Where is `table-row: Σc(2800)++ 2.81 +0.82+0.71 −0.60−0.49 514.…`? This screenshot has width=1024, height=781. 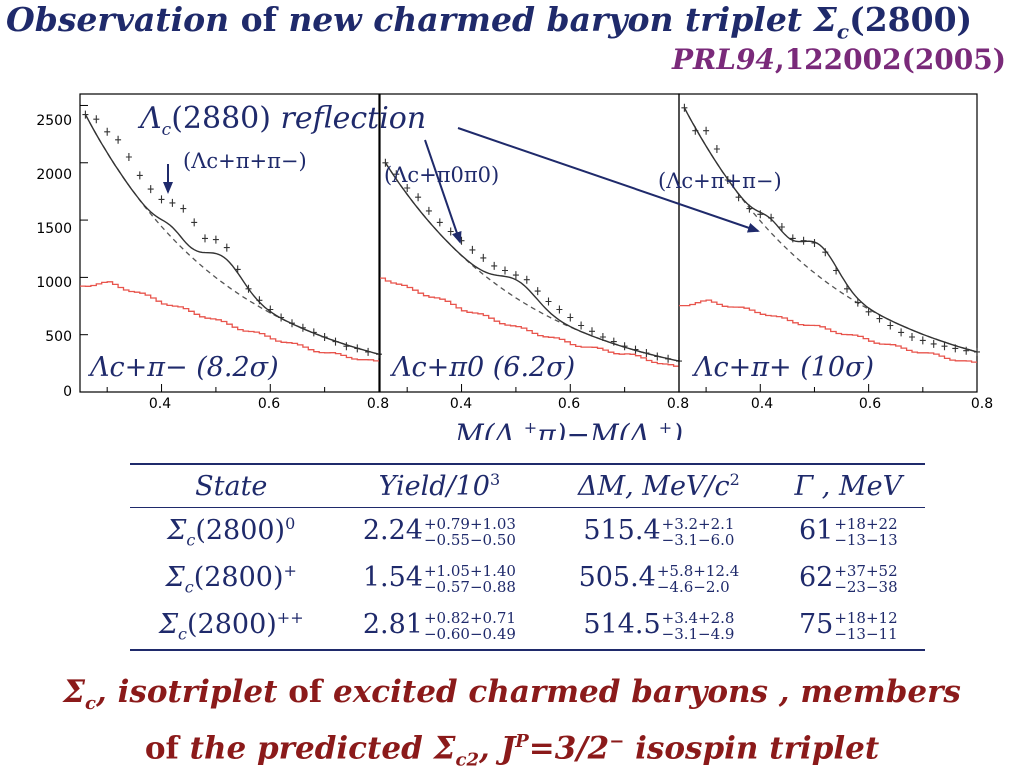 table-row: Σc(2800)++ 2.81 +0.82+0.71 −0.60−0.49 514.… is located at coordinates (527, 626).